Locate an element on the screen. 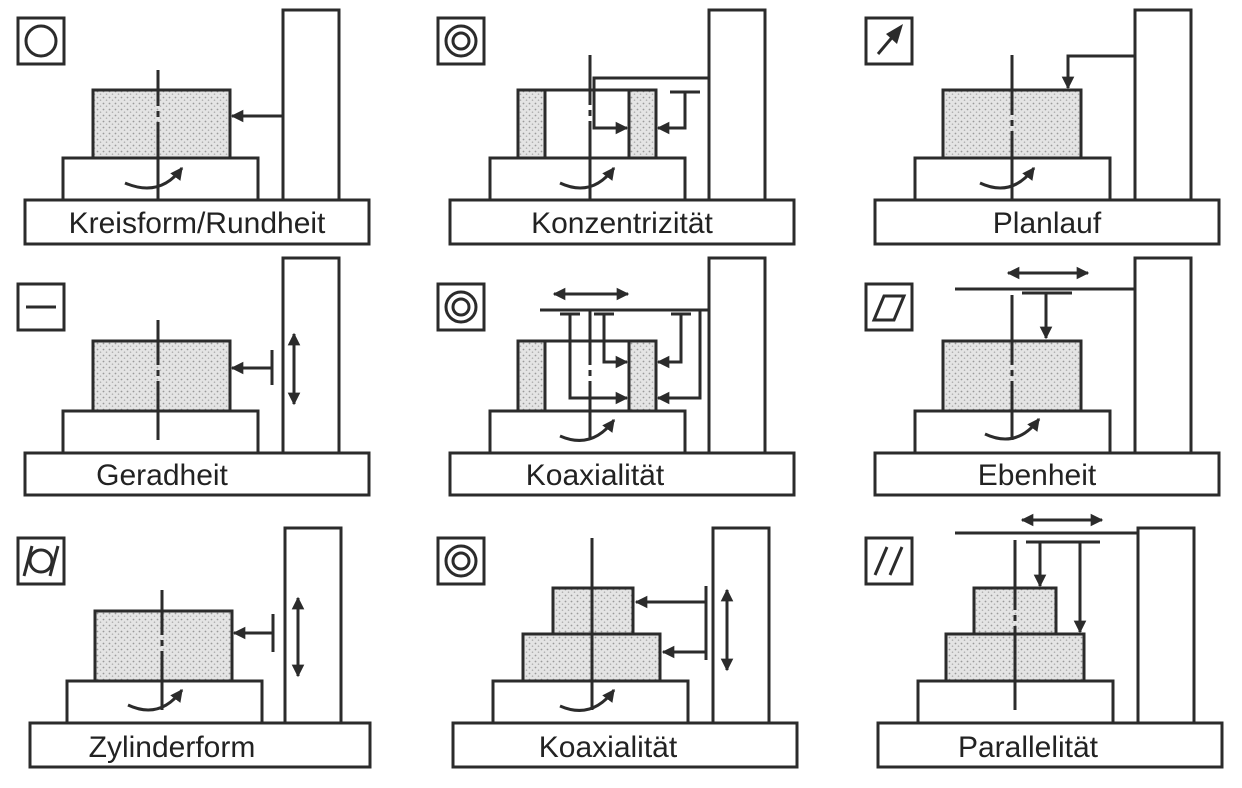 This screenshot has height=788, width=1242. panel-label: Kreisform/Rundheit is located at coordinates (197, 223).